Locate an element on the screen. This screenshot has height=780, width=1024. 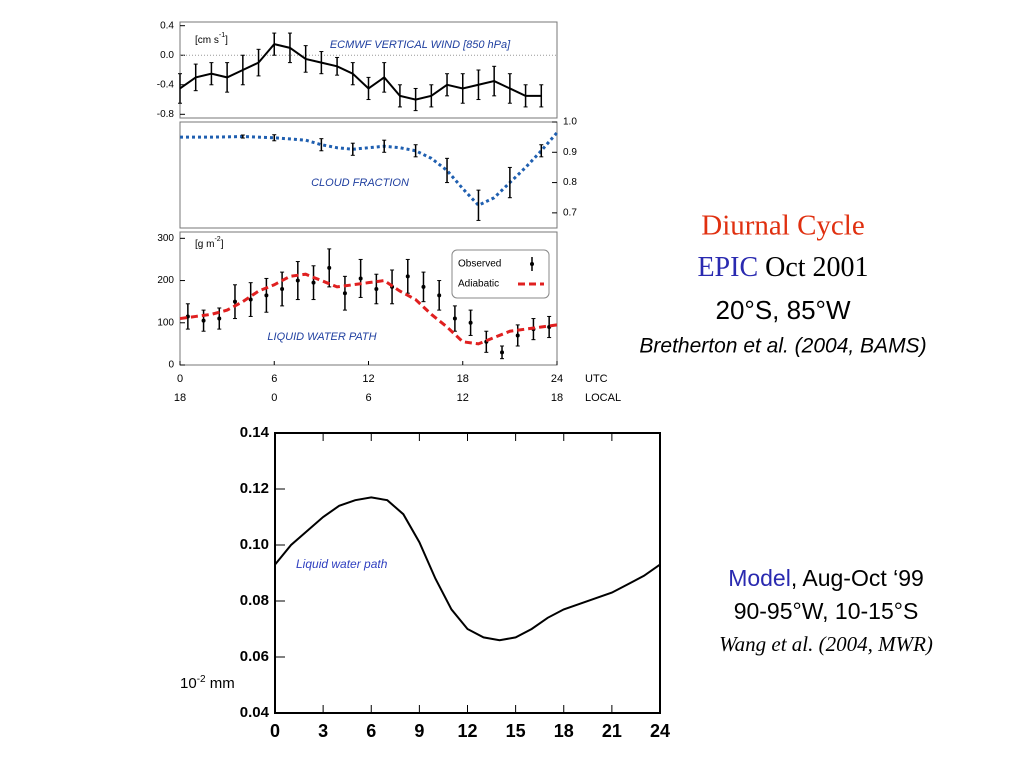
legend-label: Adiabatic is located at coordinates (478, 284).